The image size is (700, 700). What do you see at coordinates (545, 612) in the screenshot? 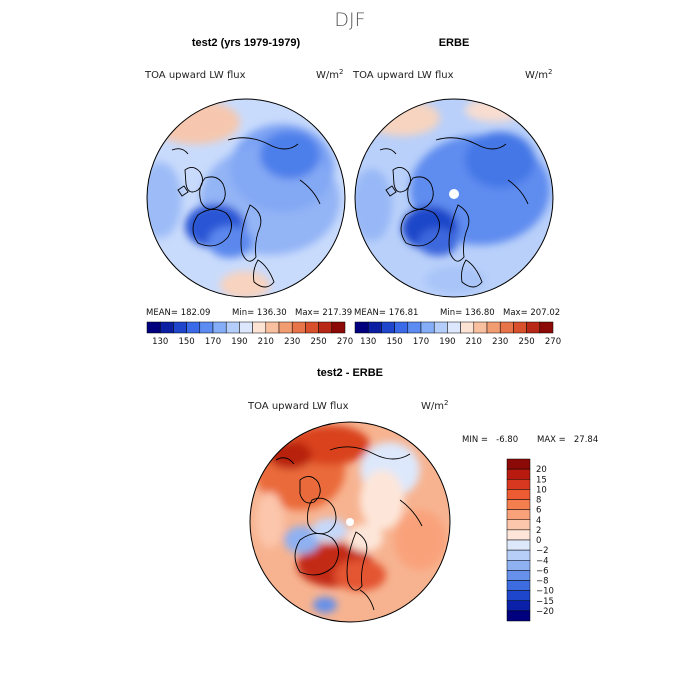
I see `colorbar-tick-label: −20` at bounding box center [545, 612].